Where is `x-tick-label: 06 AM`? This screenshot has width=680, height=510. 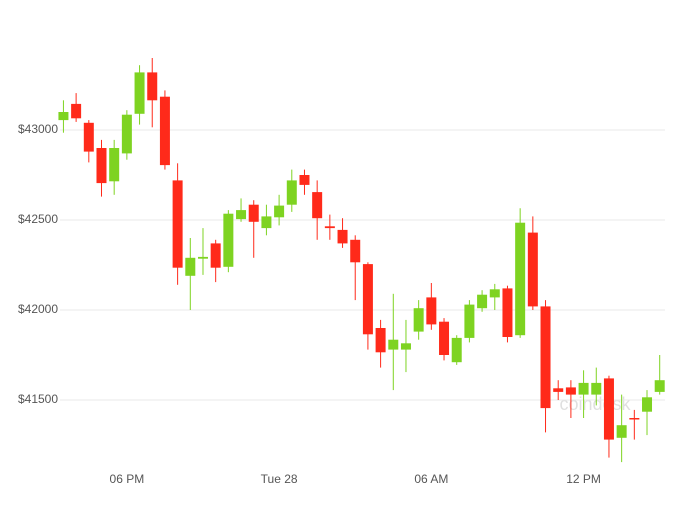 x-tick-label: 06 AM is located at coordinates (431, 479).